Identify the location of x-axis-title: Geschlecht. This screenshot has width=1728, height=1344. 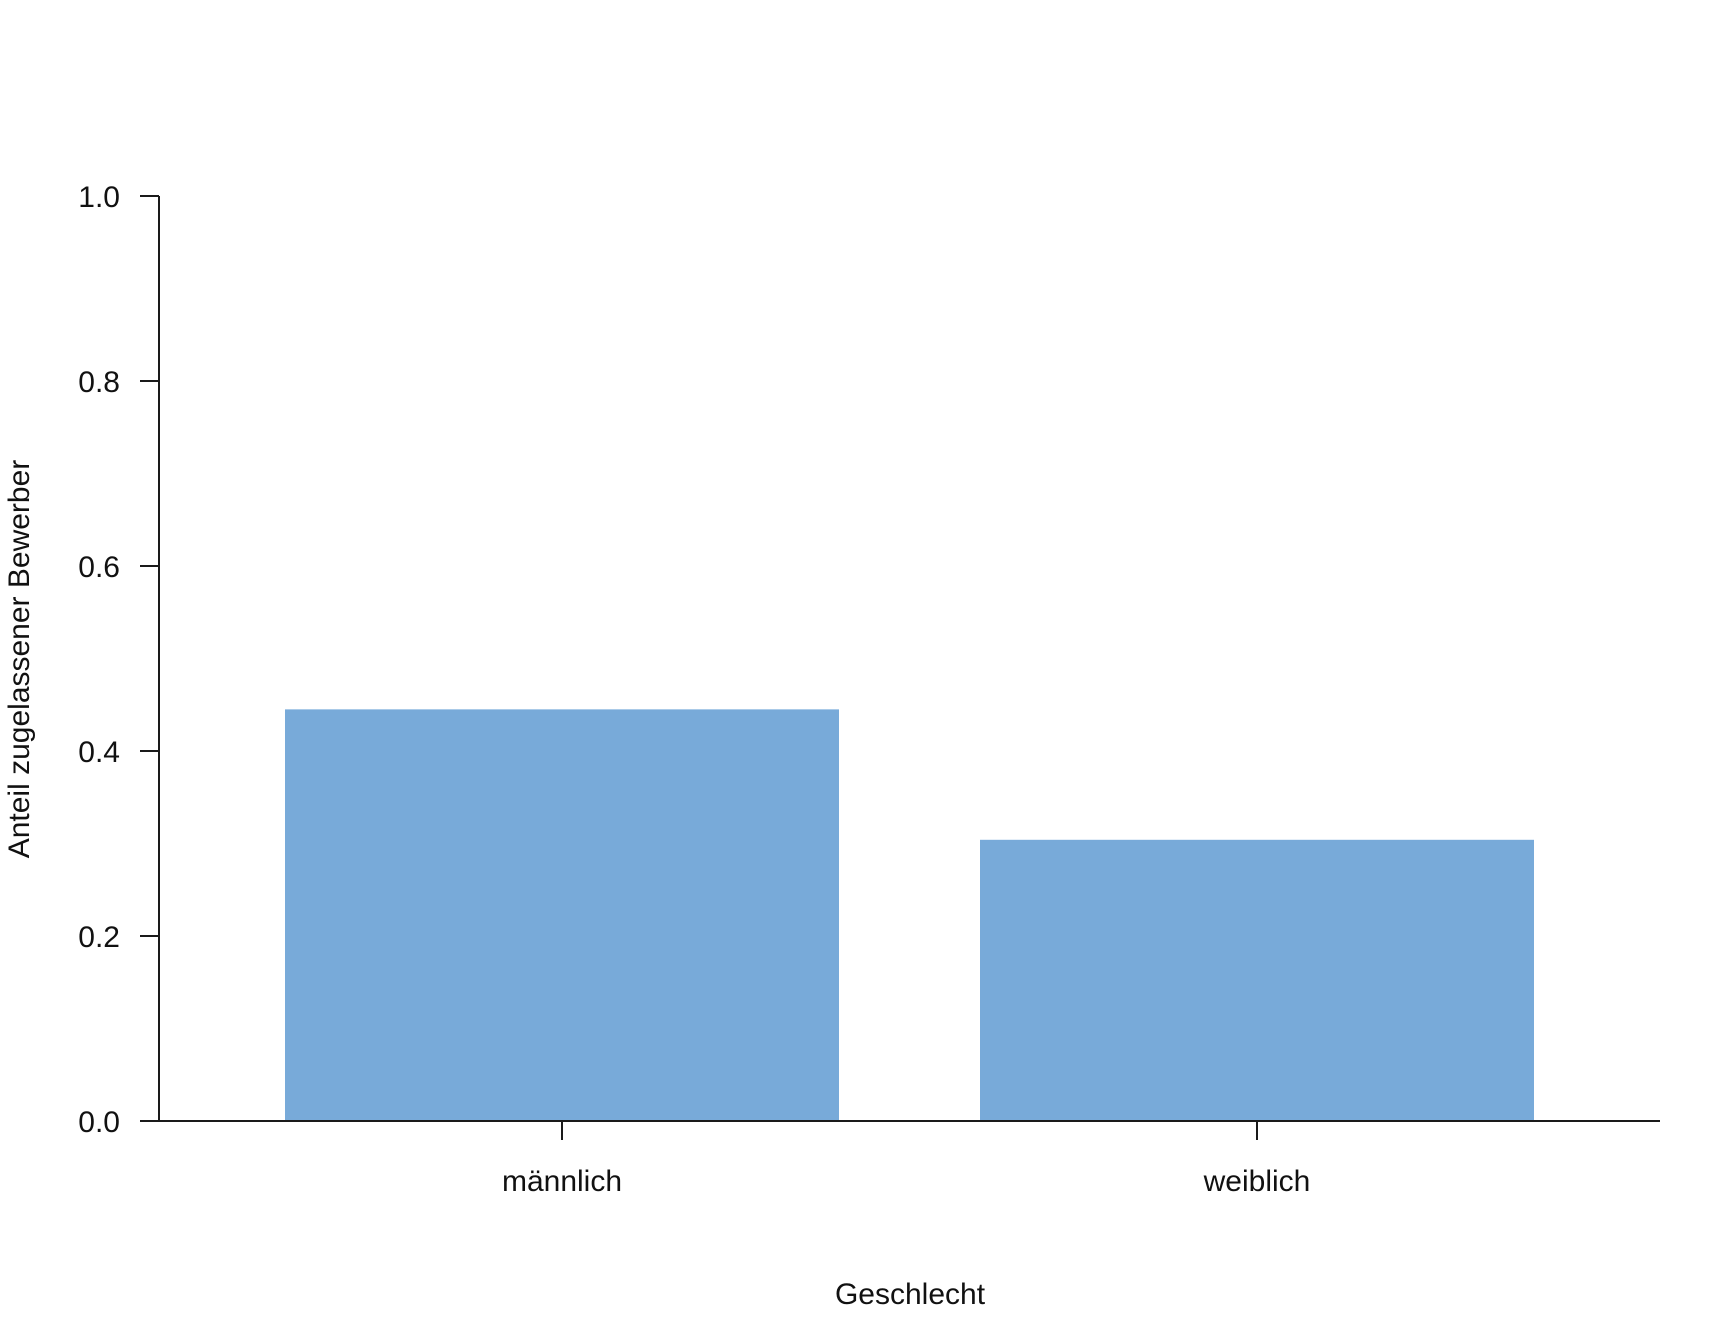
(910, 1294).